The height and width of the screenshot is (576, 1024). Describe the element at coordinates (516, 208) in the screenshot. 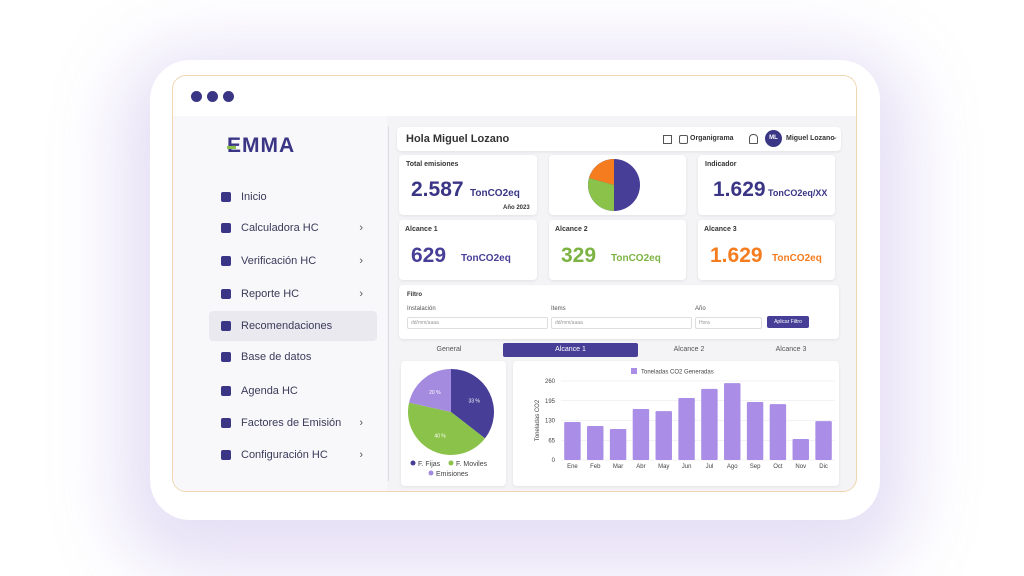

I see `card-note: Año 2023` at that location.